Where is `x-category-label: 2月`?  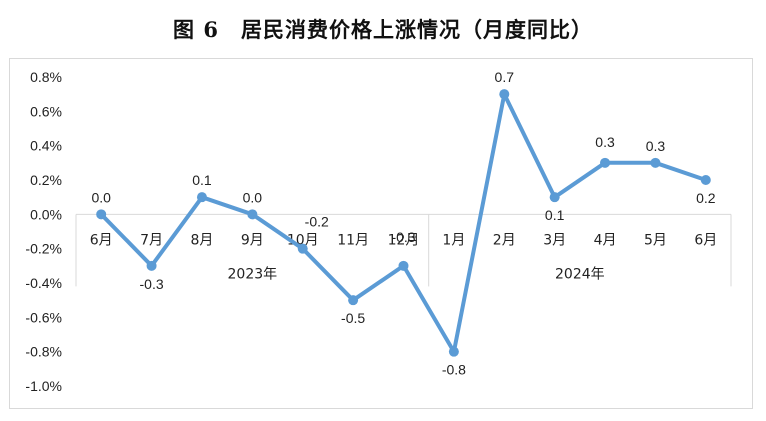 x-category-label: 2月 is located at coordinates (504, 240).